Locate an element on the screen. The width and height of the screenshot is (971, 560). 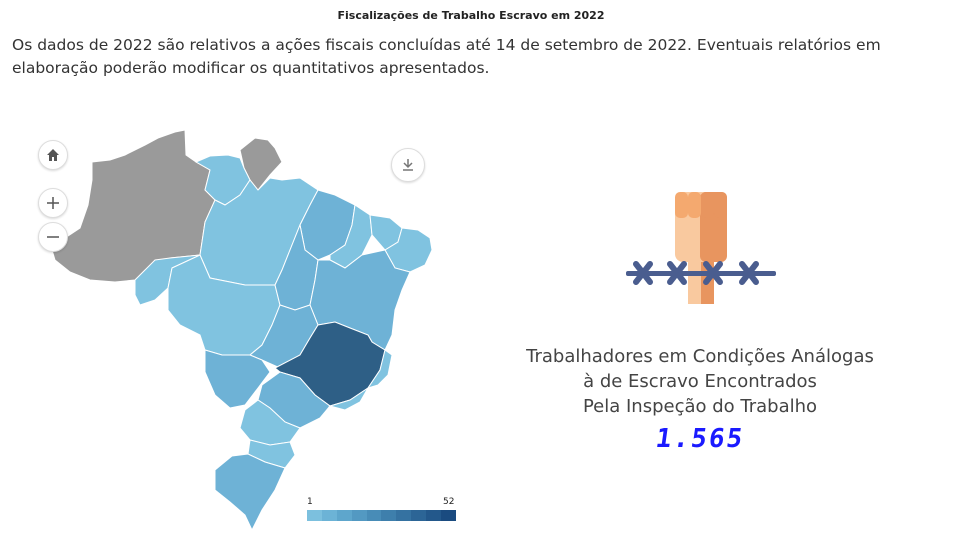
stat-label-line2: à de Escravo Encontrados is located at coordinates (700, 381).